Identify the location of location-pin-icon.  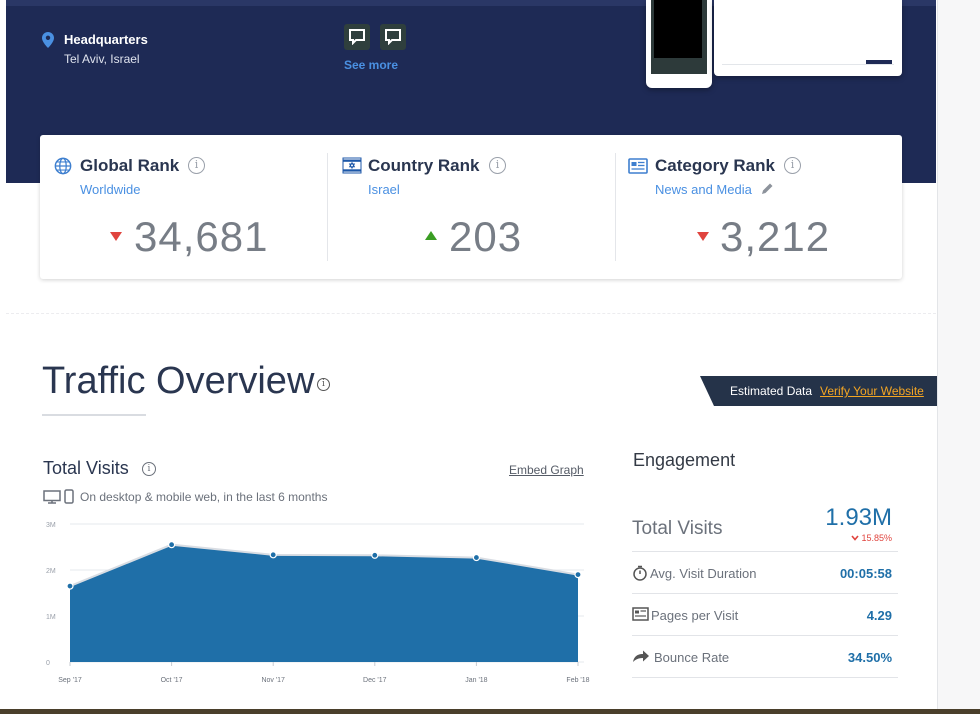
(48, 40).